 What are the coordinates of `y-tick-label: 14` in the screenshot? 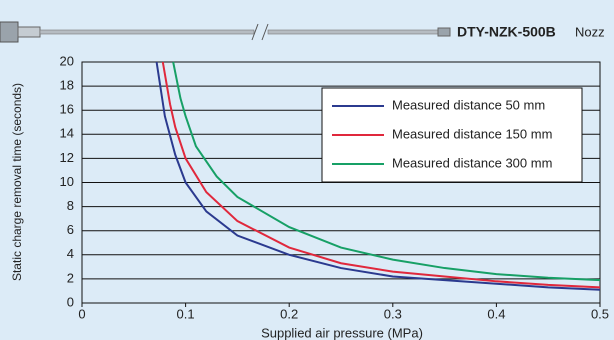 It's located at (67, 133).